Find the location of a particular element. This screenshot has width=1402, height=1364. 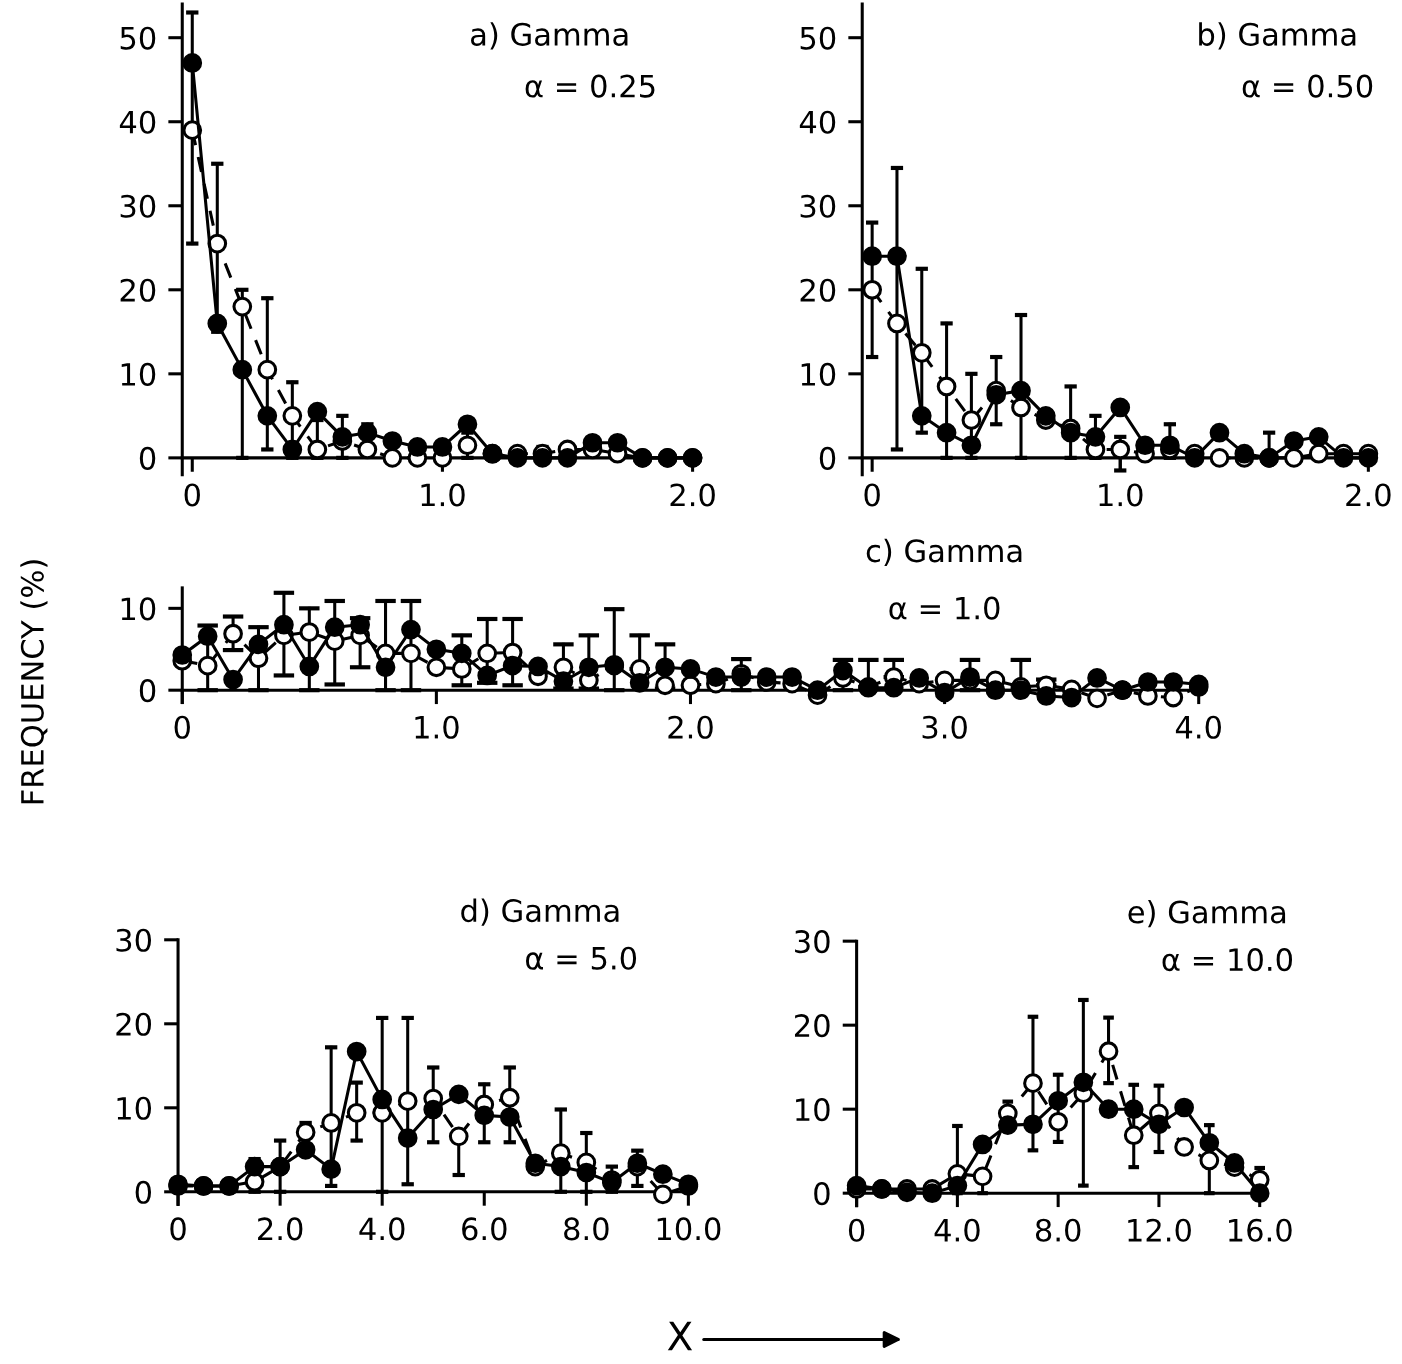

chart-title: c) Gamma is located at coordinates (944, 552).